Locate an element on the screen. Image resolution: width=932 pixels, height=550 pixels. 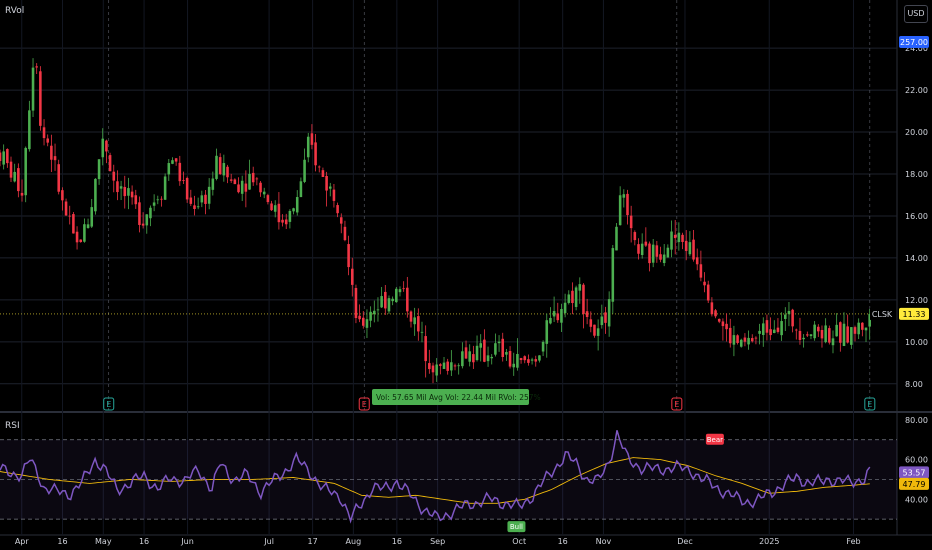
time-tick-label: Apr is located at coordinates (22, 541).